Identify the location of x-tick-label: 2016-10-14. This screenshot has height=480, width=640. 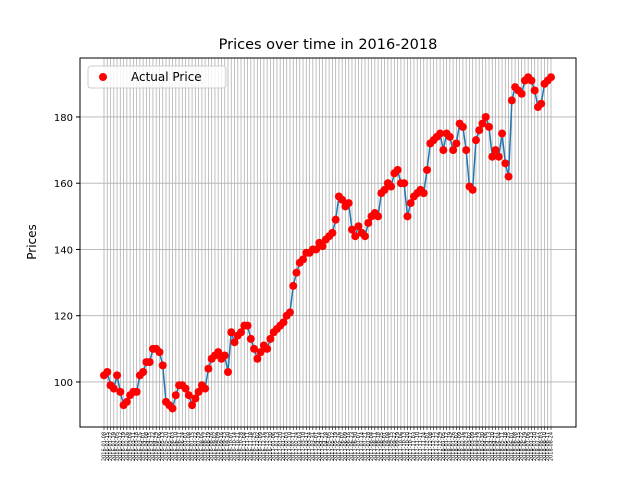
(235, 446).